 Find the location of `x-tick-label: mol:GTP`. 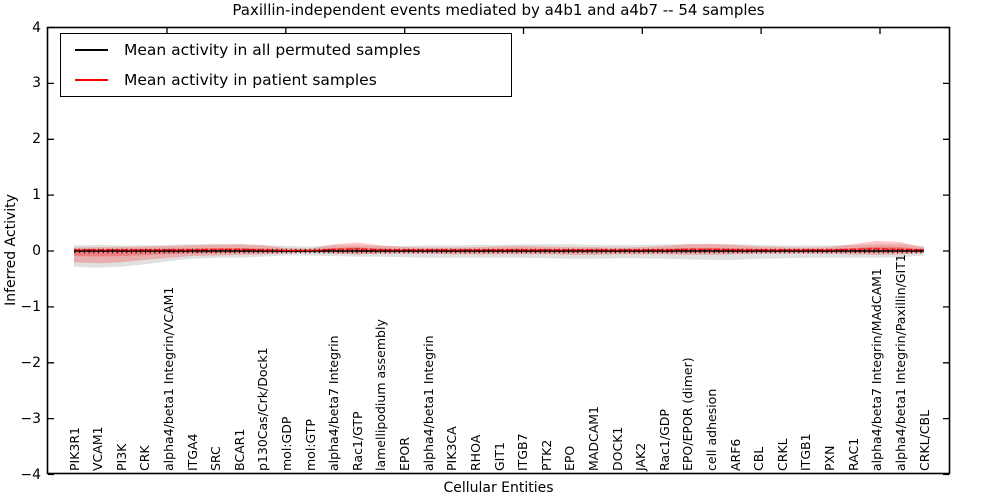

x-tick-label: mol:GTP is located at coordinates (310, 445).